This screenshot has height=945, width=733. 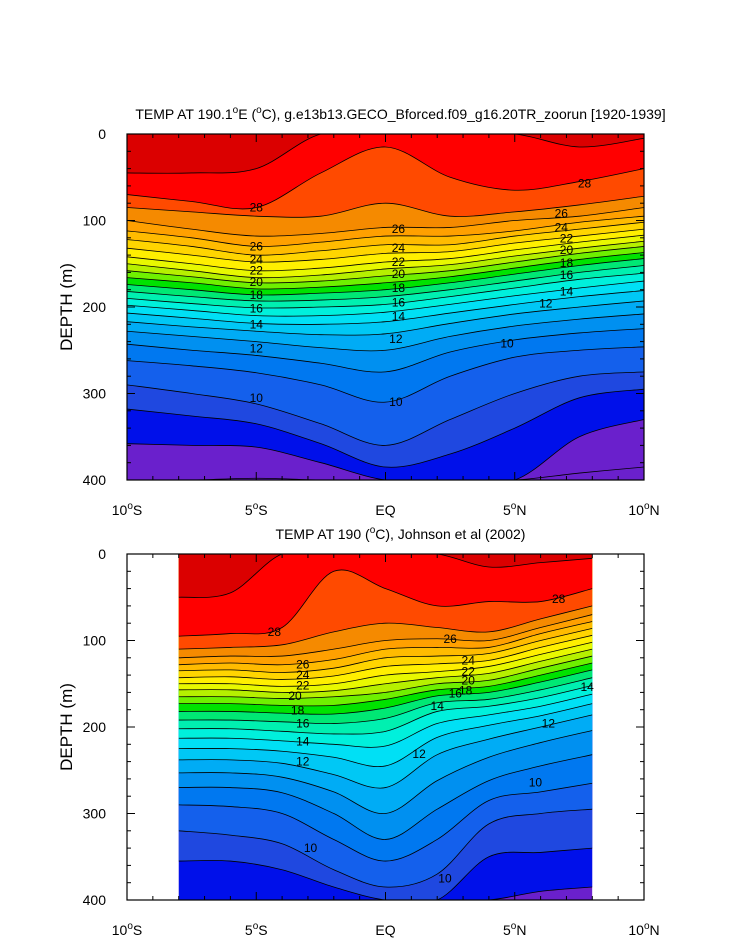 What do you see at coordinates (102, 134) in the screenshot?
I see `y-tick-label: 0` at bounding box center [102, 134].